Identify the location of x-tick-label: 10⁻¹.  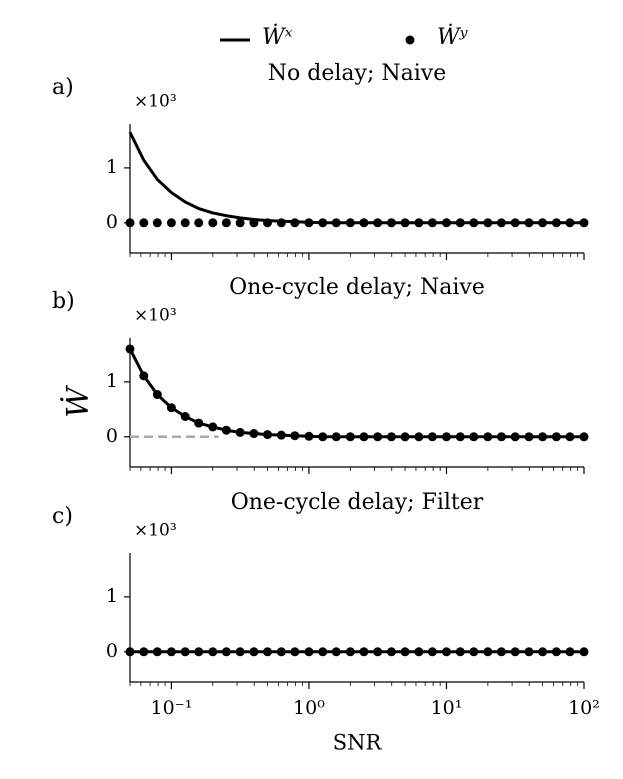
(171, 708).